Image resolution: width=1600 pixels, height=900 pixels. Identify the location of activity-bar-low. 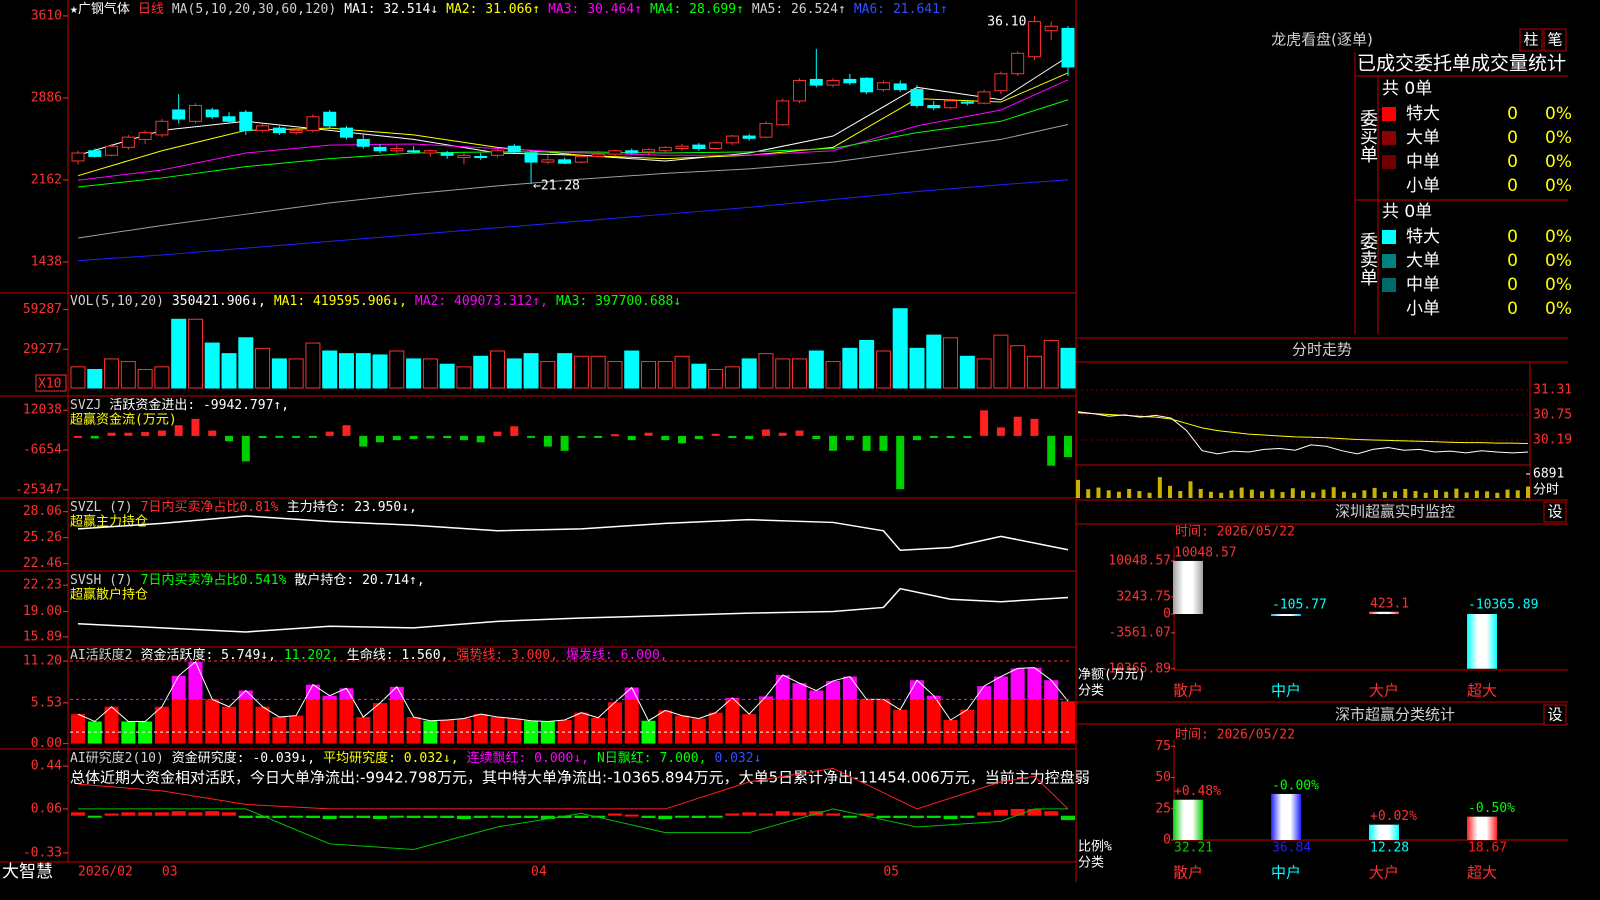
(145, 732).